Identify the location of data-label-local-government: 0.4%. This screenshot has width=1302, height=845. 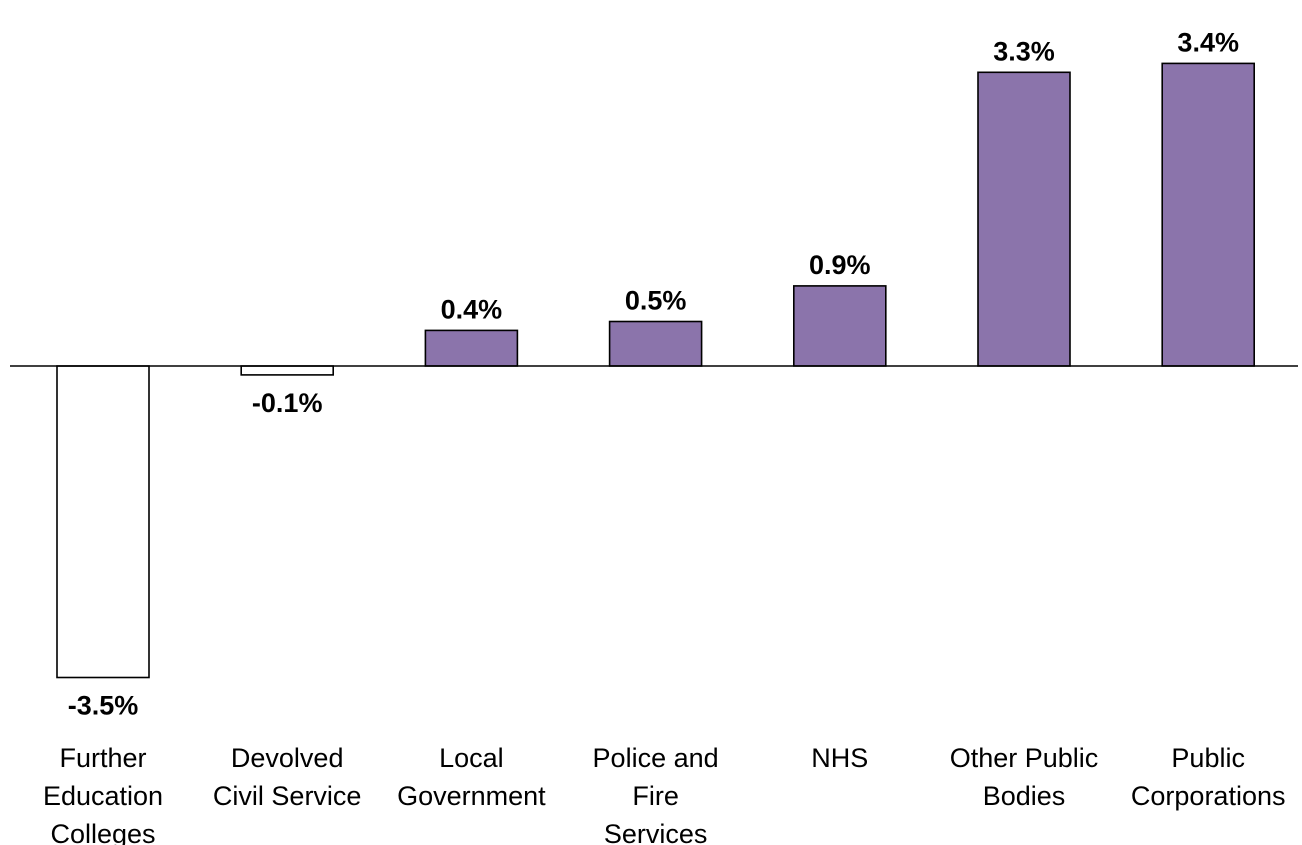
(472, 309).